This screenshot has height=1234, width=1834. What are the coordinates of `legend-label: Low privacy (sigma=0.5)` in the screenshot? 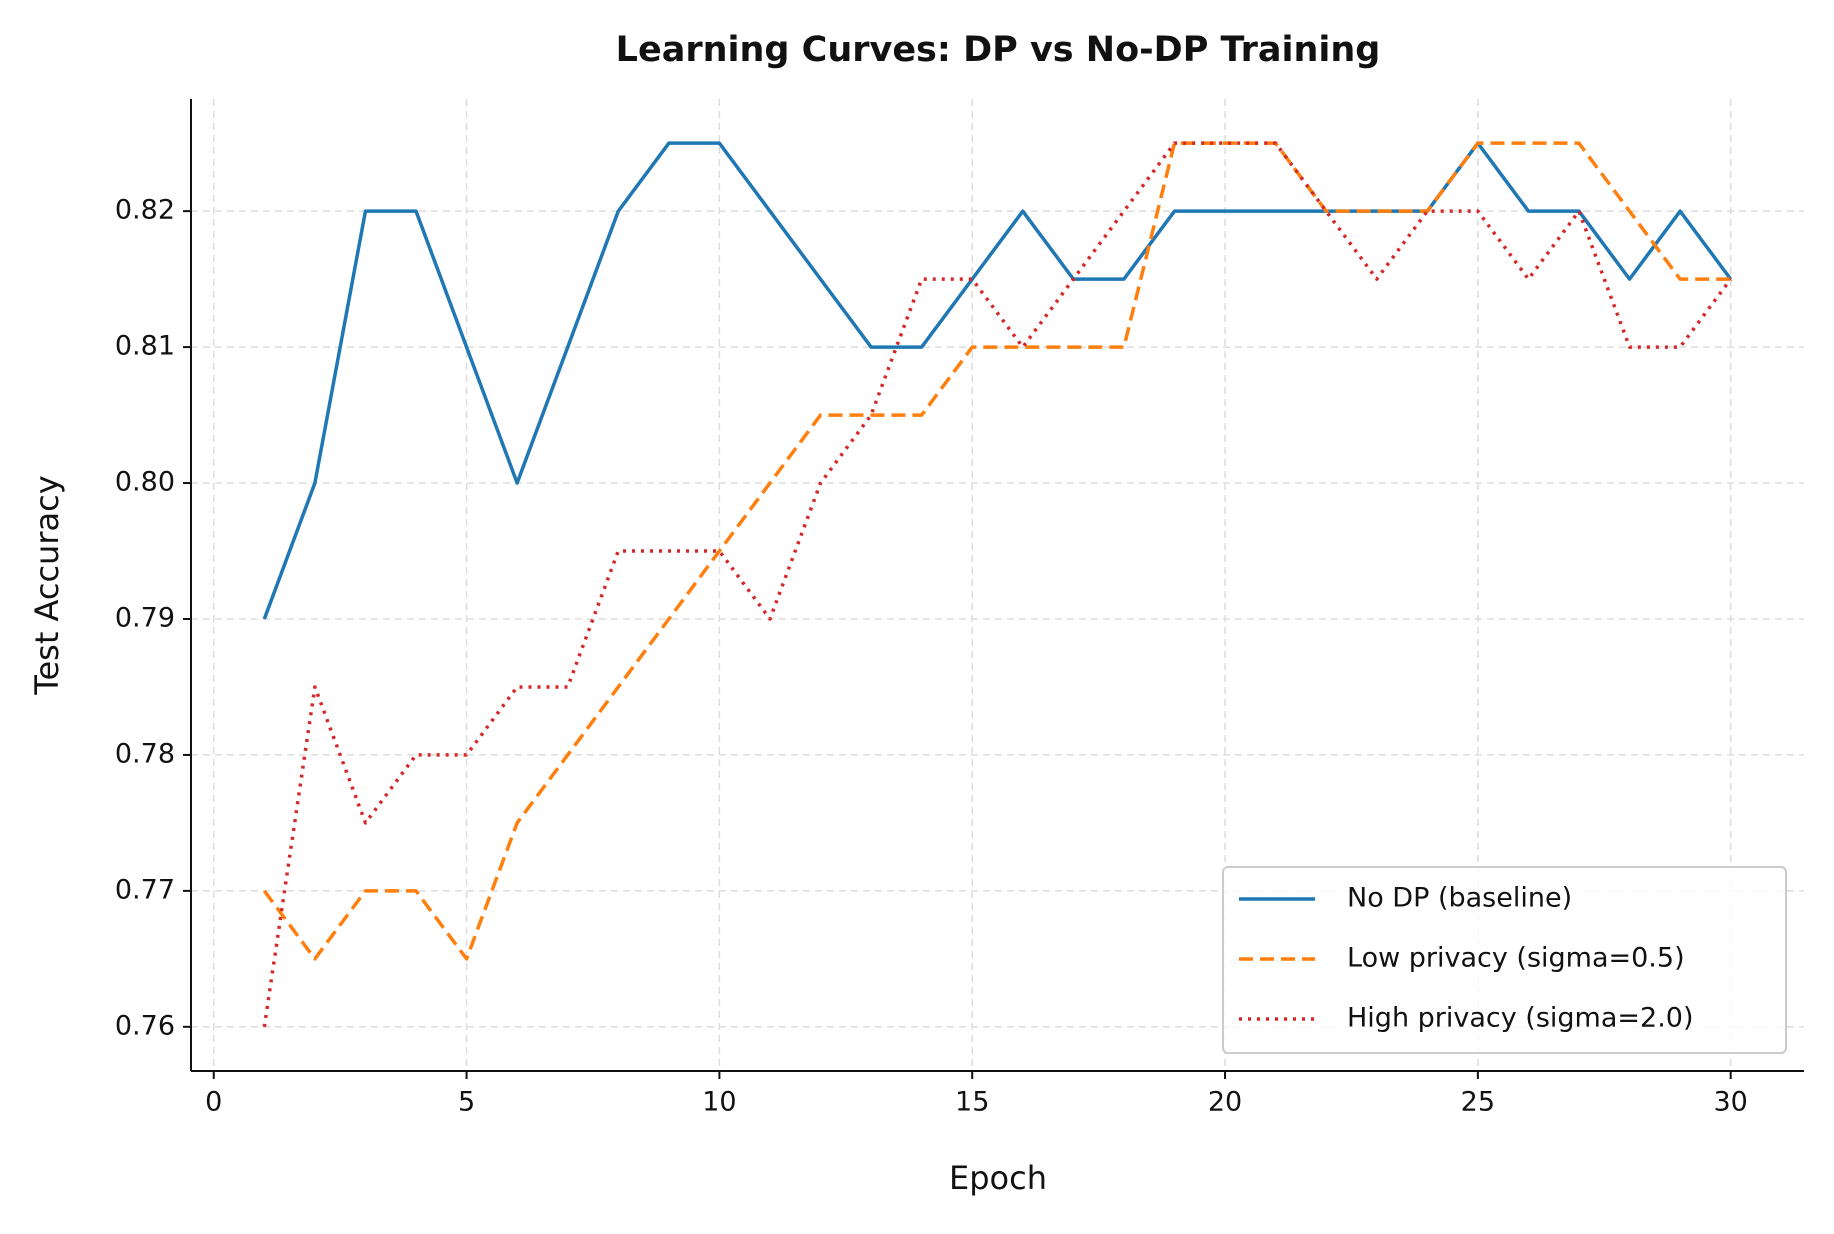 It's located at (1516, 958).